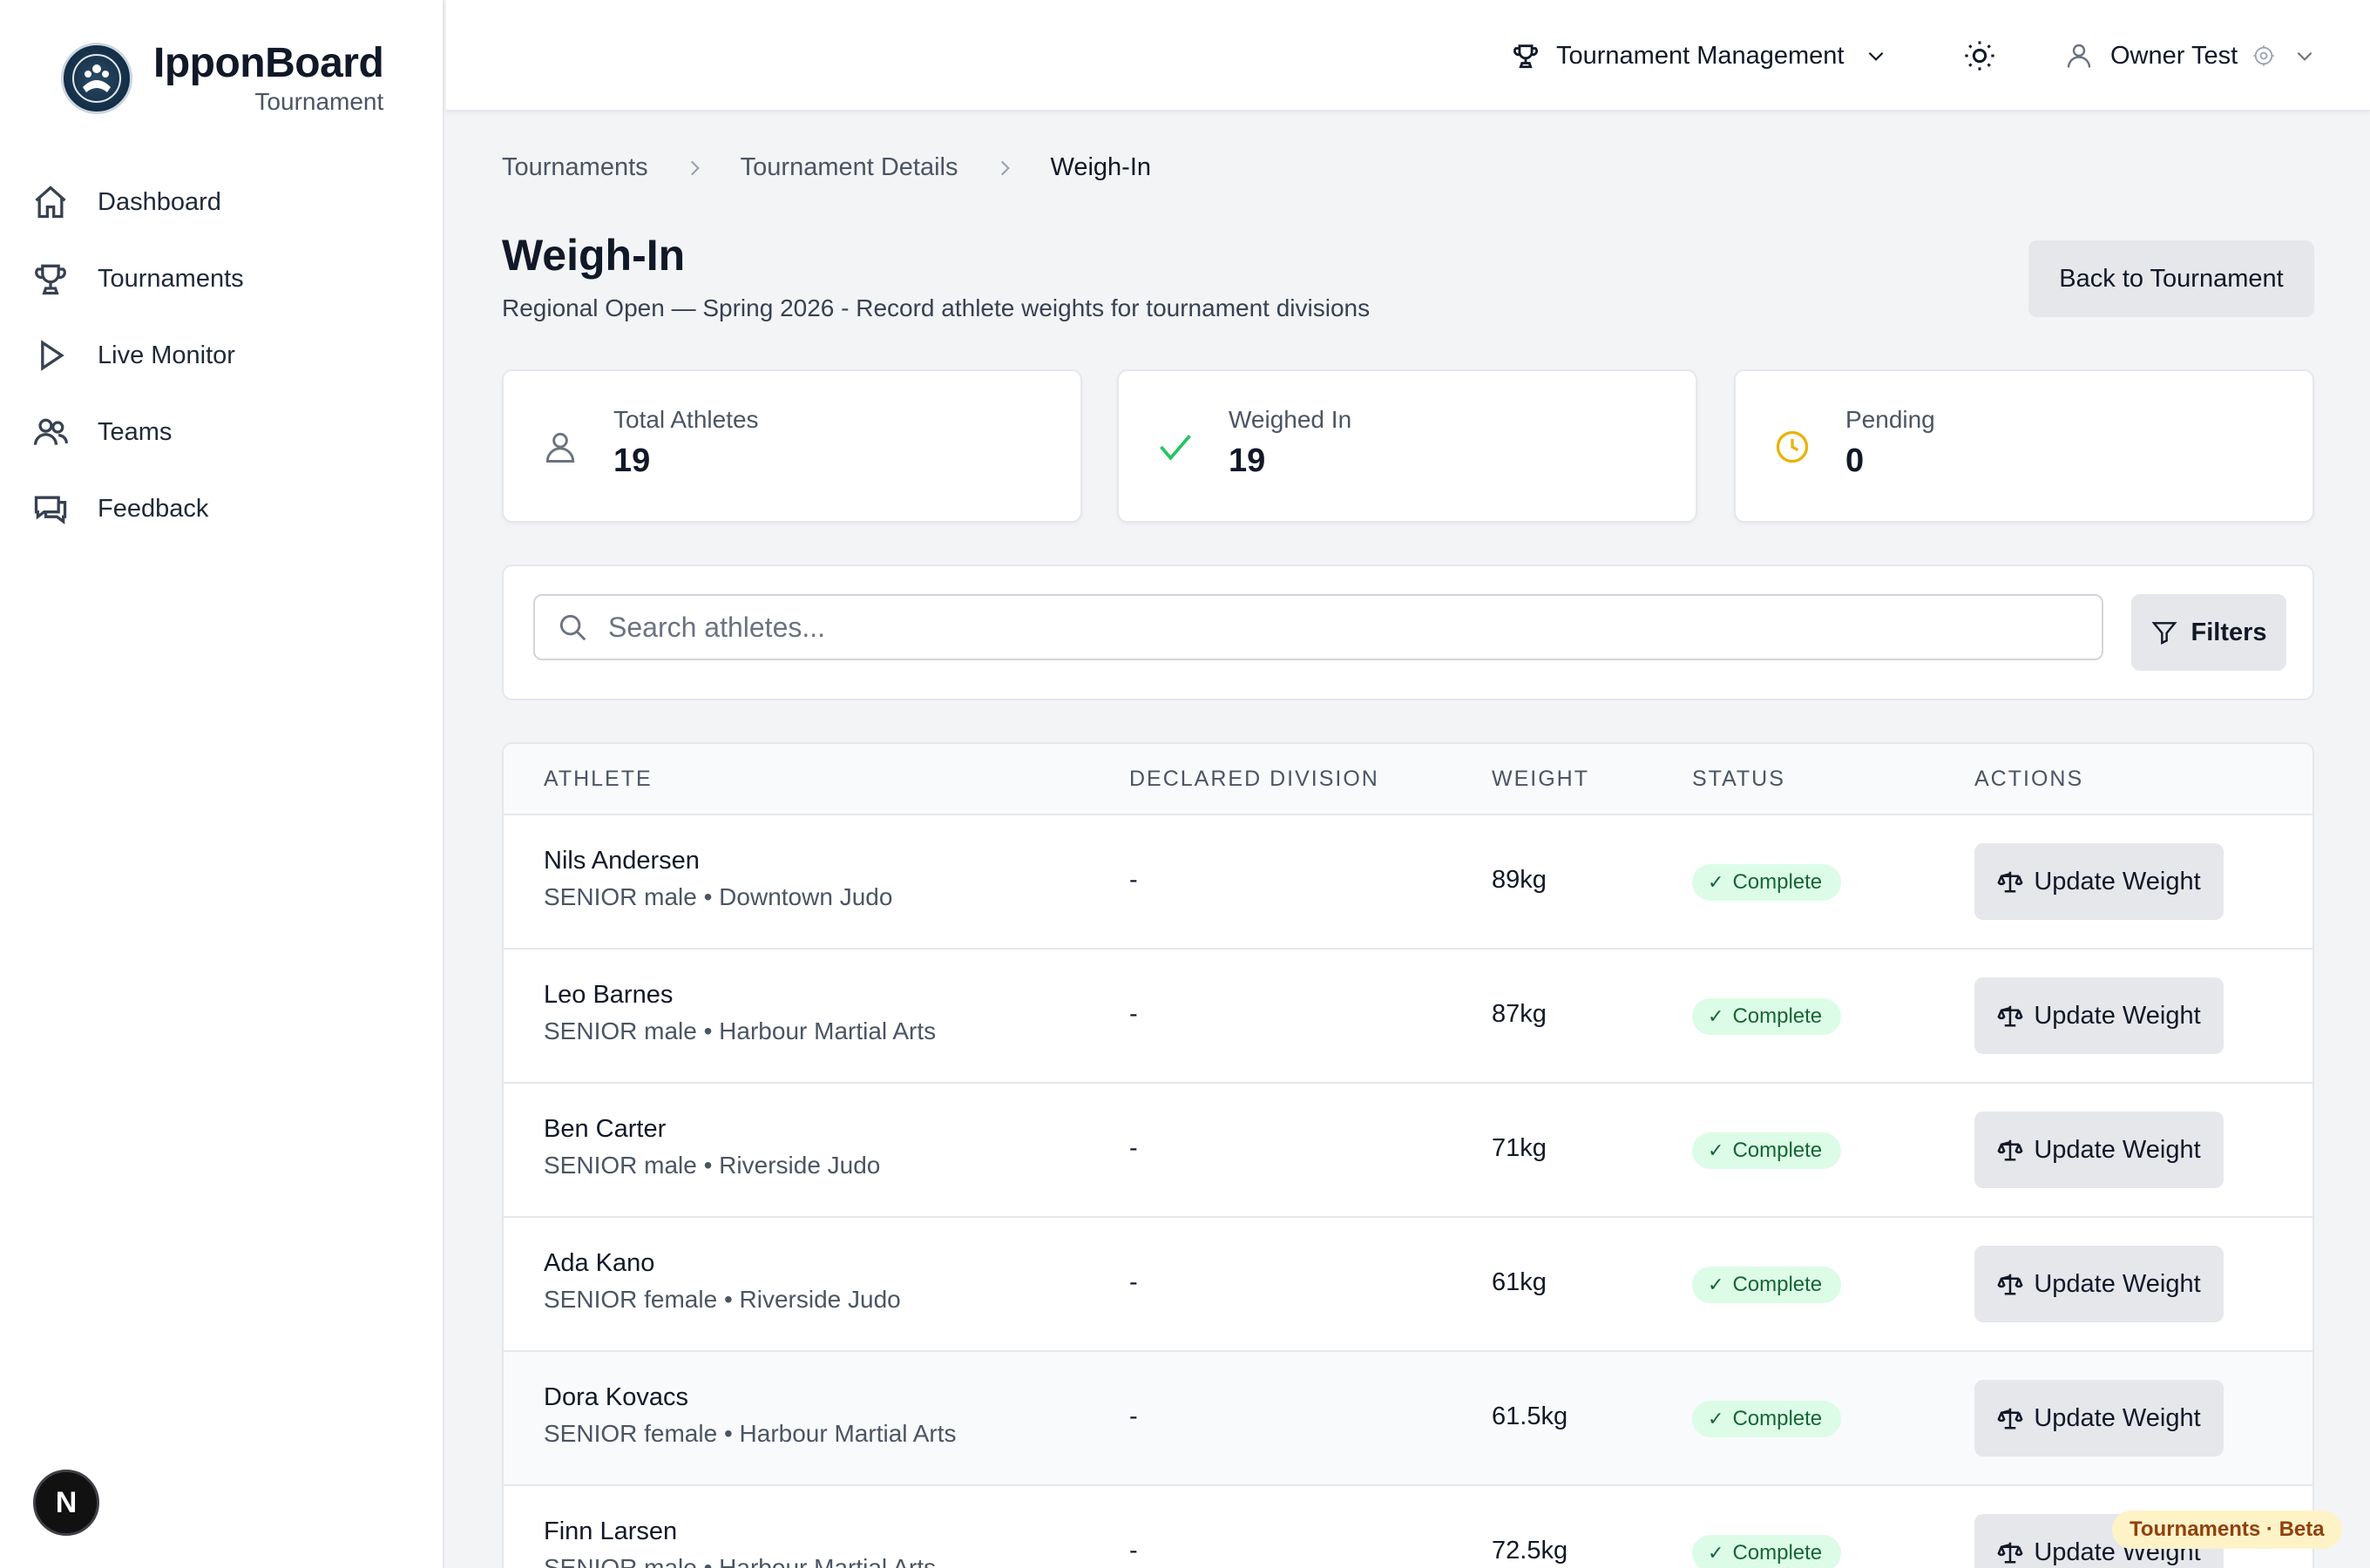 The image size is (2370, 1568). What do you see at coordinates (222, 432) in the screenshot?
I see `sidebar-item-teams: Teams` at bounding box center [222, 432].